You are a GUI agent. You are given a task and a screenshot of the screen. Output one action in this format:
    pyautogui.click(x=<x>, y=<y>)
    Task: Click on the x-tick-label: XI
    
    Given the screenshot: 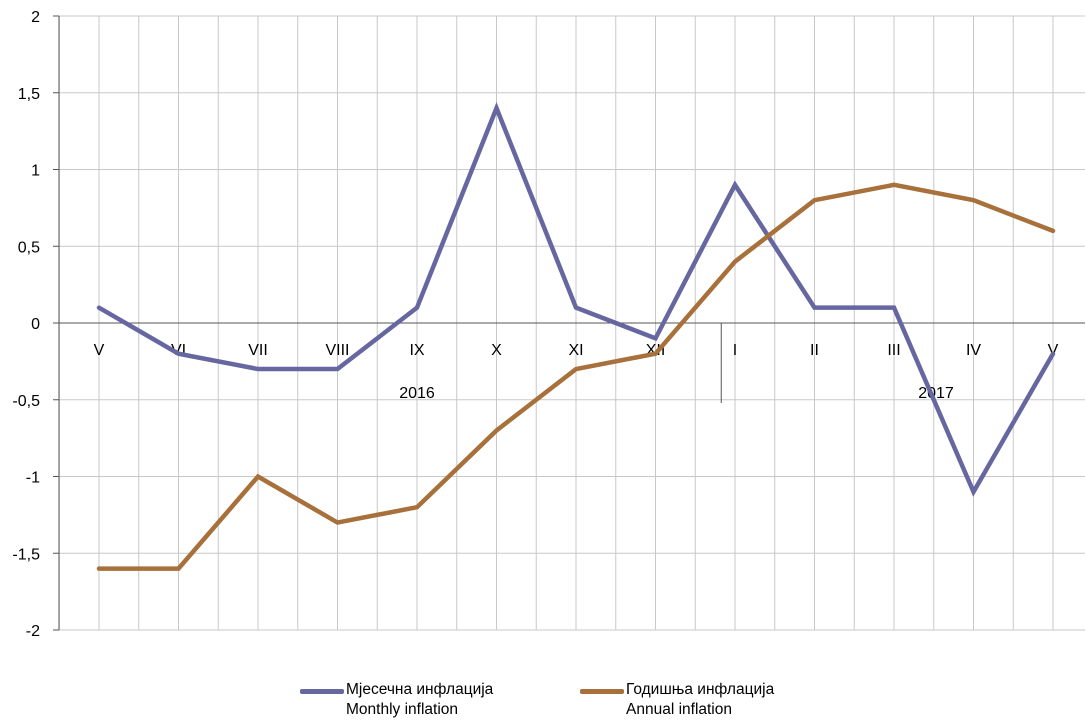 What is the action you would take?
    pyautogui.click(x=575, y=350)
    